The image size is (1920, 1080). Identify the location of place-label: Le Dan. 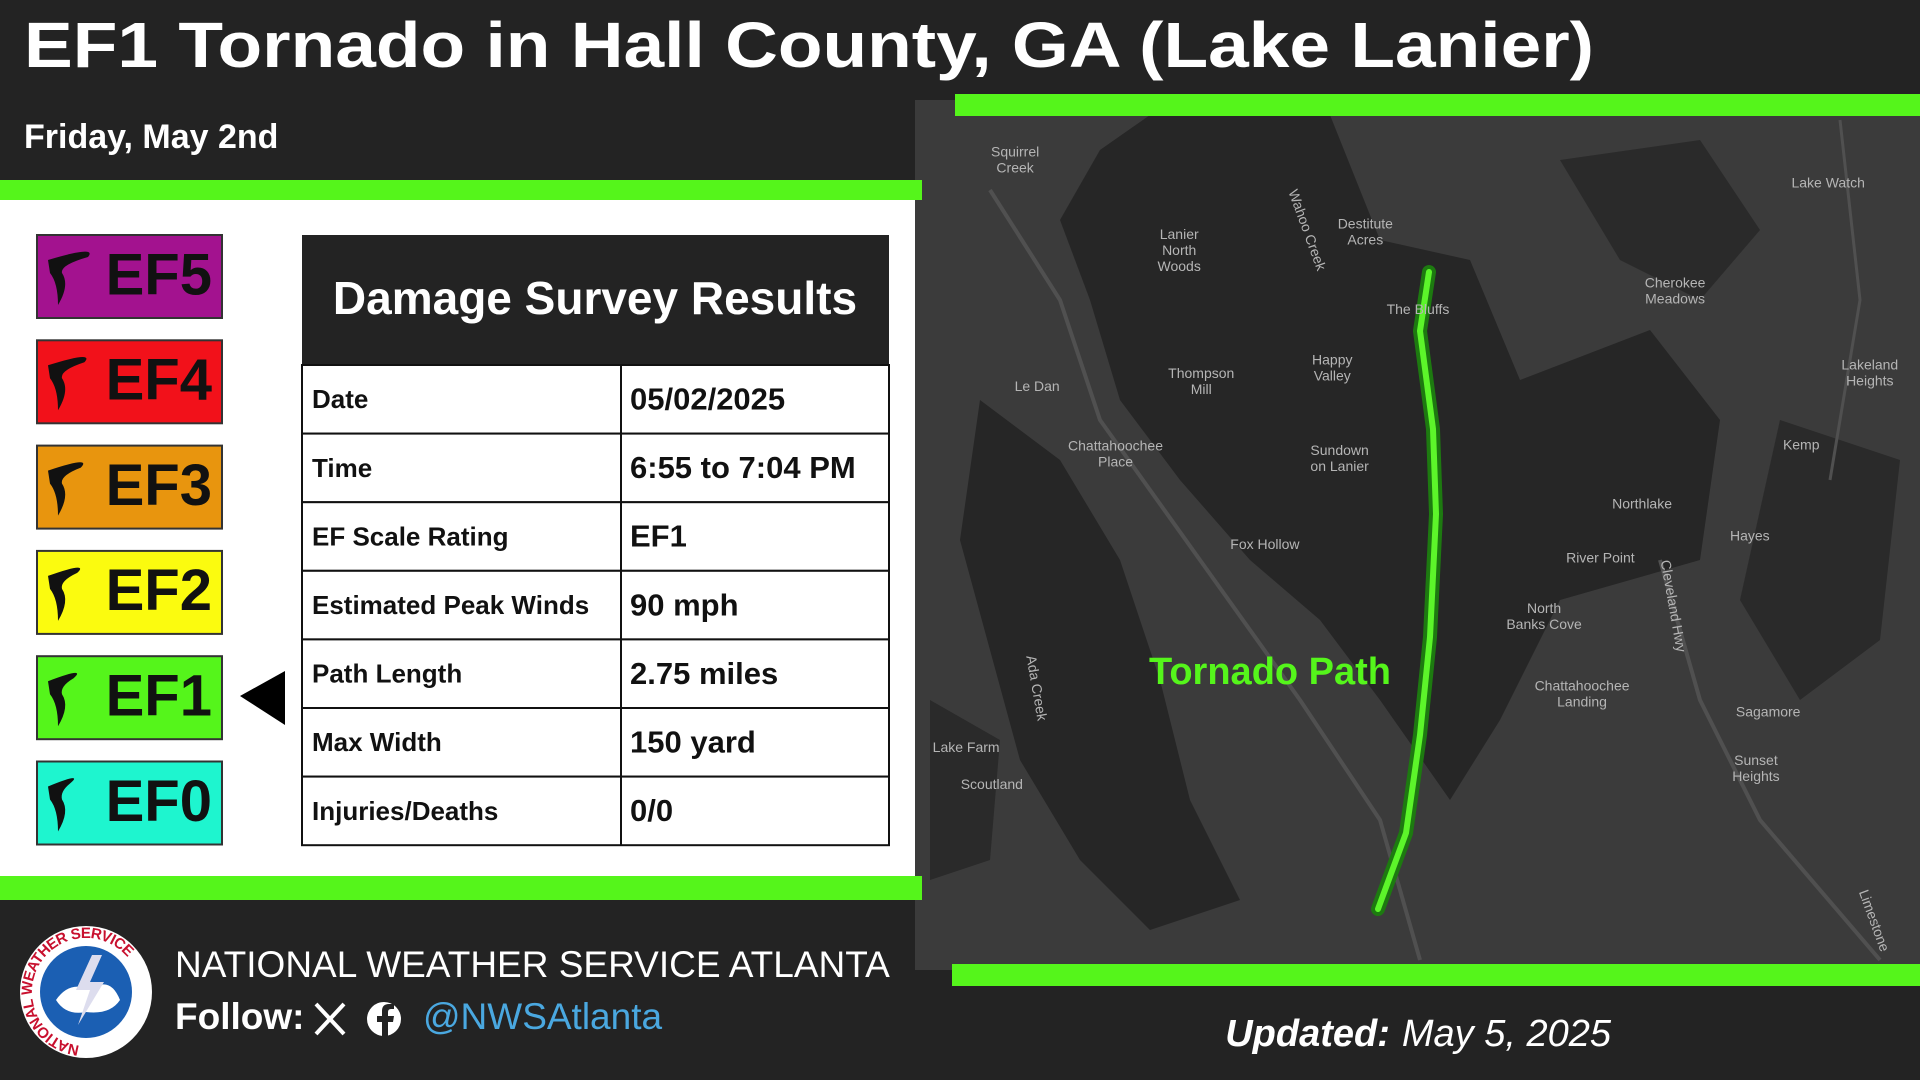
(1037, 386).